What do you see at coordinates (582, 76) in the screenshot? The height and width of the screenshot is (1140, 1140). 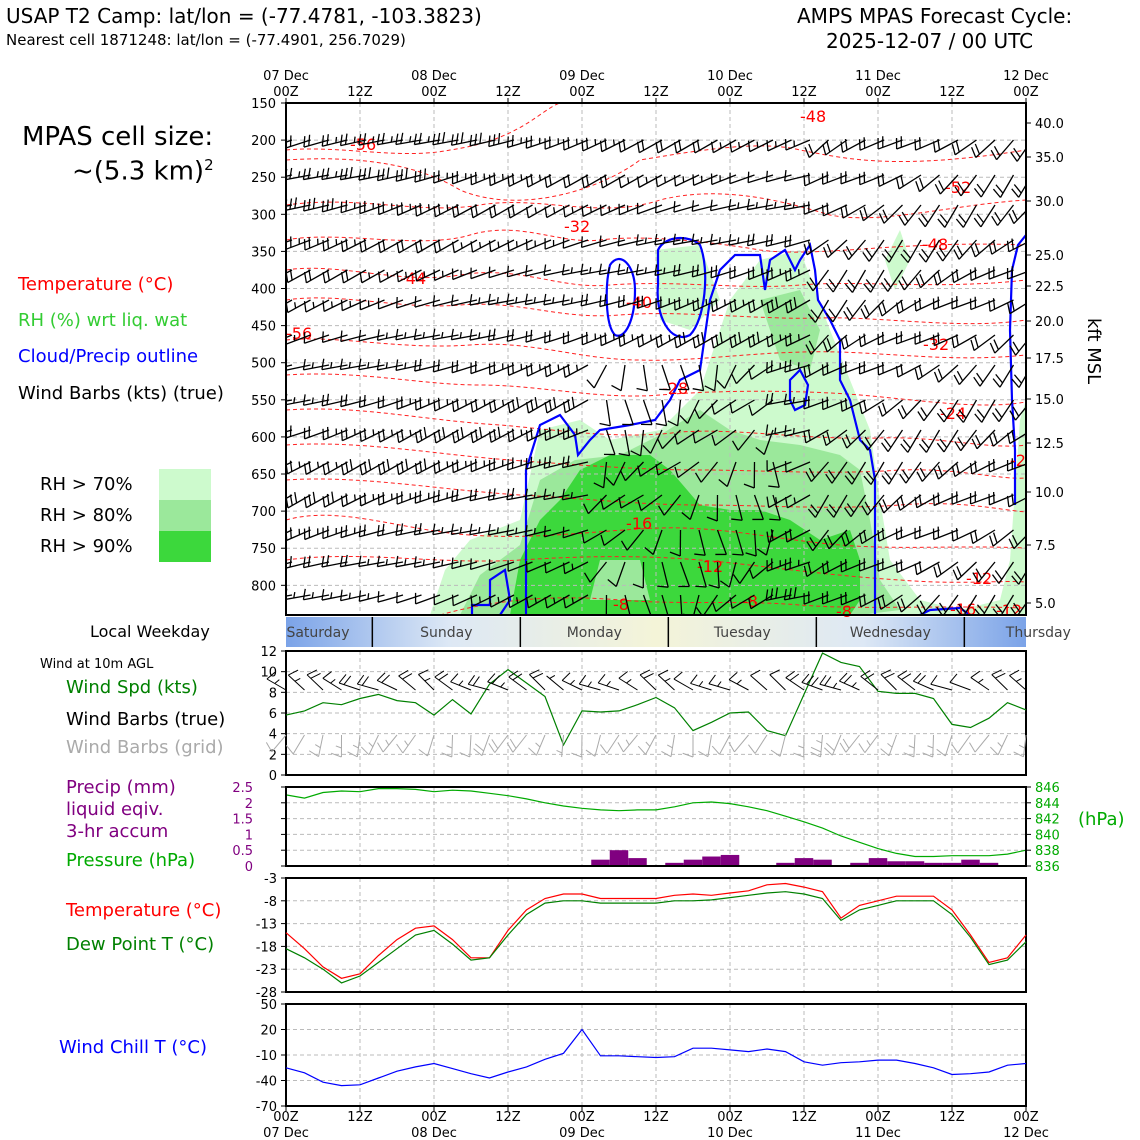 I see `x-tick-date: 09 Dec` at bounding box center [582, 76].